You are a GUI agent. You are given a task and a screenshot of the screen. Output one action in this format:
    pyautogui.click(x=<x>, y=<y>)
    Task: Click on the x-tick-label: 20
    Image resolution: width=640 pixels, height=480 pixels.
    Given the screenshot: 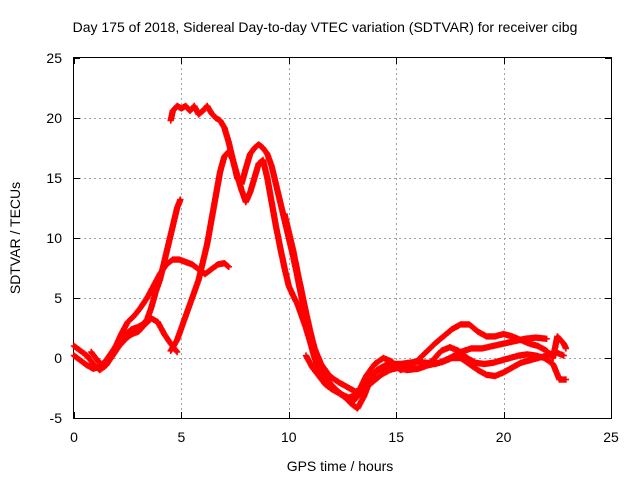 What is the action you would take?
    pyautogui.click(x=504, y=437)
    